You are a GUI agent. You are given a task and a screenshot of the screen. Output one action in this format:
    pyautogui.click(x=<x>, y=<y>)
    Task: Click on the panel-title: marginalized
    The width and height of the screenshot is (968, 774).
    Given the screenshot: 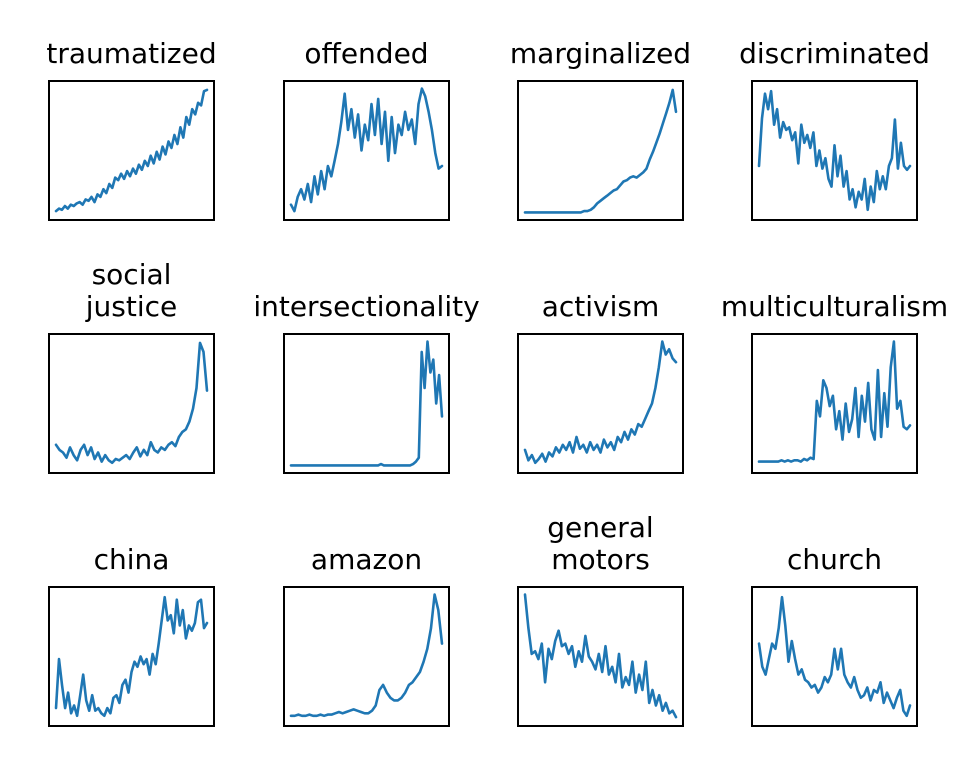 What is the action you would take?
    pyautogui.click(x=601, y=54)
    